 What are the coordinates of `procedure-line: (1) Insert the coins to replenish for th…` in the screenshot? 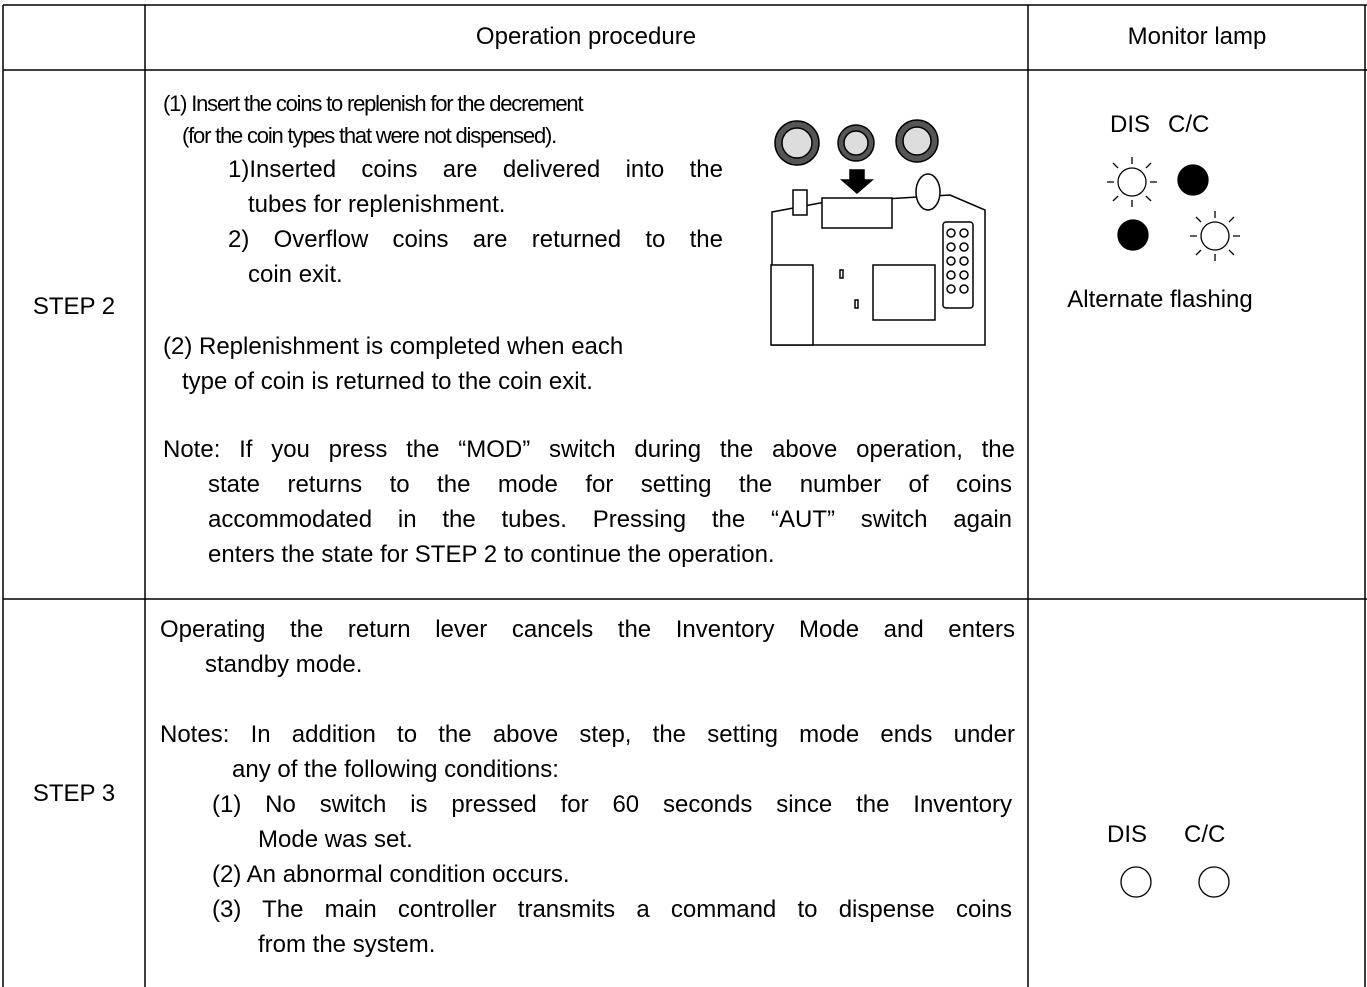 It's located at (373, 103).